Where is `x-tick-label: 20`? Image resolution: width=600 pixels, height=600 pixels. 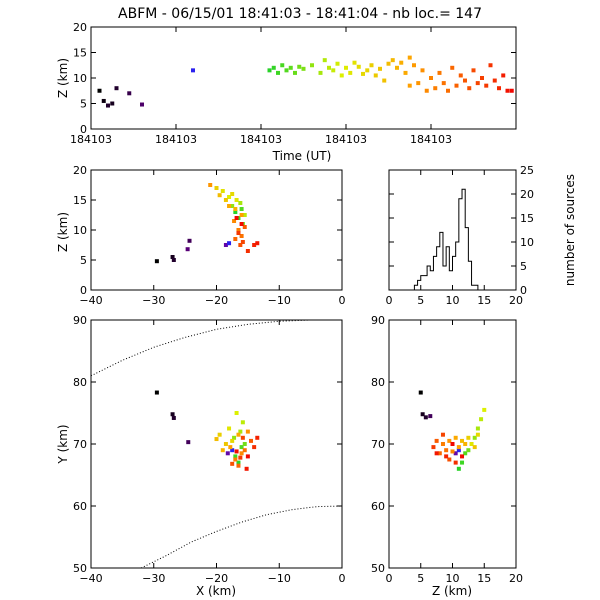 x-tick-label: 20 is located at coordinates (516, 578).